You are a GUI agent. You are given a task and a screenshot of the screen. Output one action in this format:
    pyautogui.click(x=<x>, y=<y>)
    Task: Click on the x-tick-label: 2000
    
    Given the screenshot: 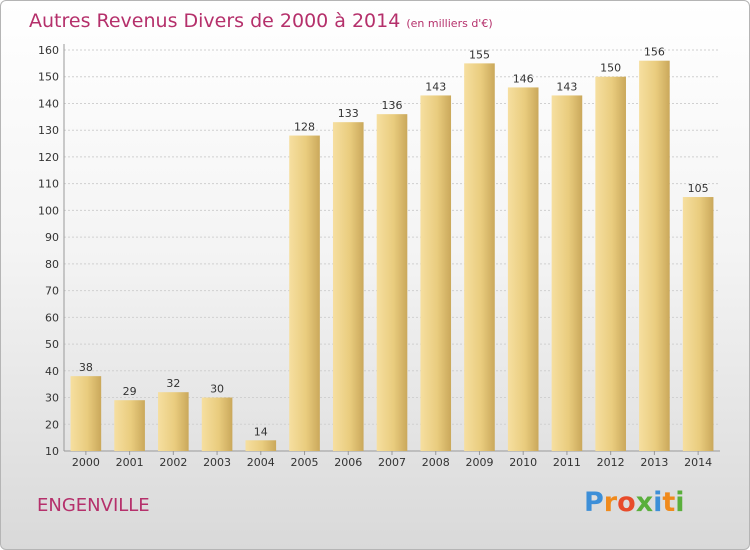 What is the action you would take?
    pyautogui.click(x=86, y=462)
    